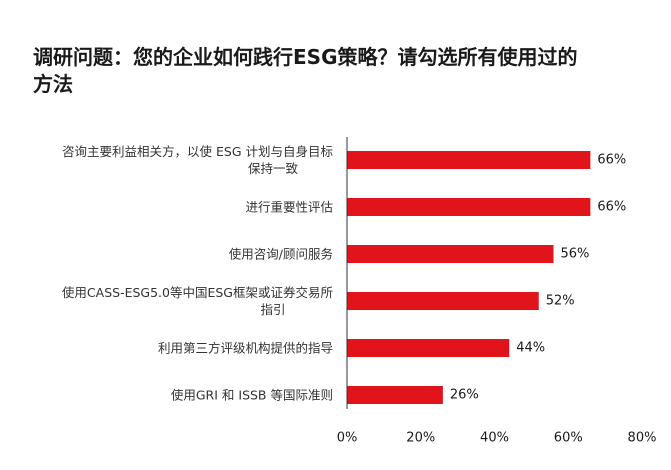 The width and height of the screenshot is (671, 470). What do you see at coordinates (494, 438) in the screenshot?
I see `x-tick-label: 40%` at bounding box center [494, 438].